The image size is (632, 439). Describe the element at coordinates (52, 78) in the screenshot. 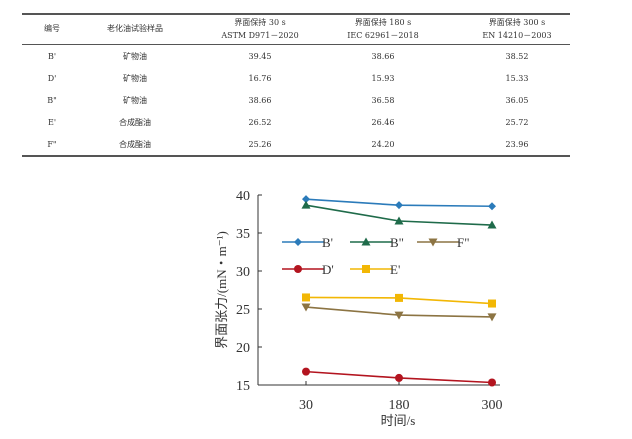

I see `table-cell: D'` at that location.